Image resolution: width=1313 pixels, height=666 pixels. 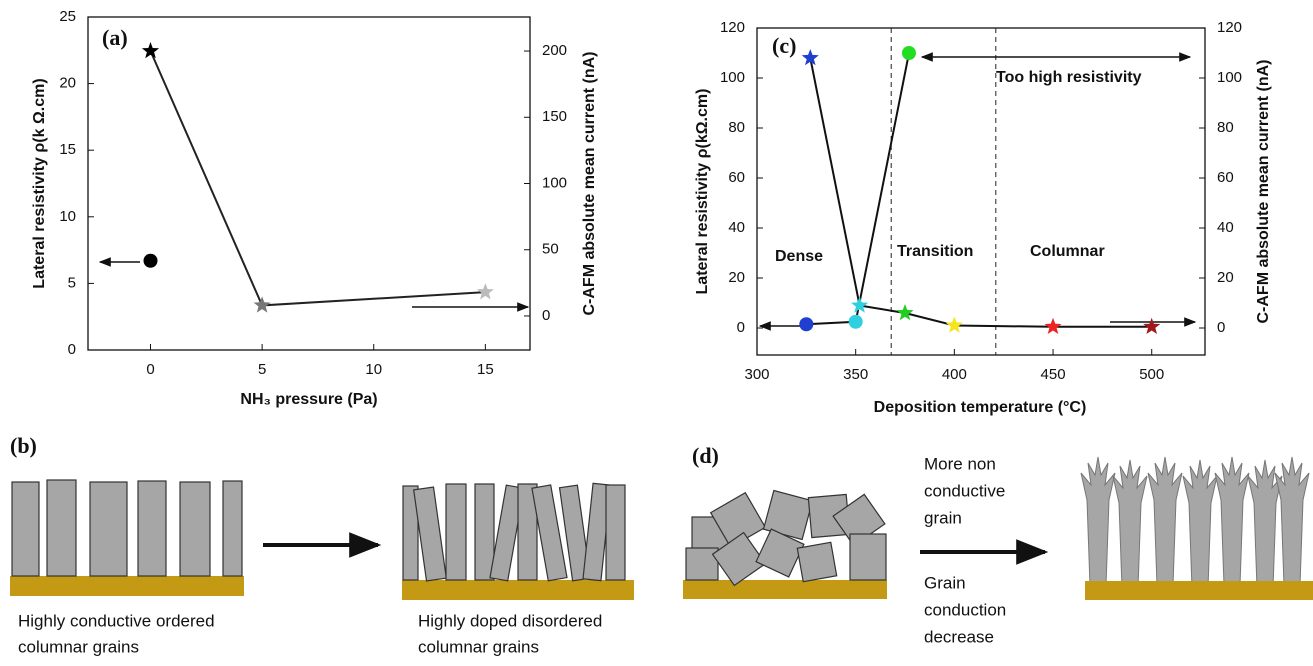 What do you see at coordinates (67, 216) in the screenshot?
I see `y-tick-label: 10` at bounding box center [67, 216].